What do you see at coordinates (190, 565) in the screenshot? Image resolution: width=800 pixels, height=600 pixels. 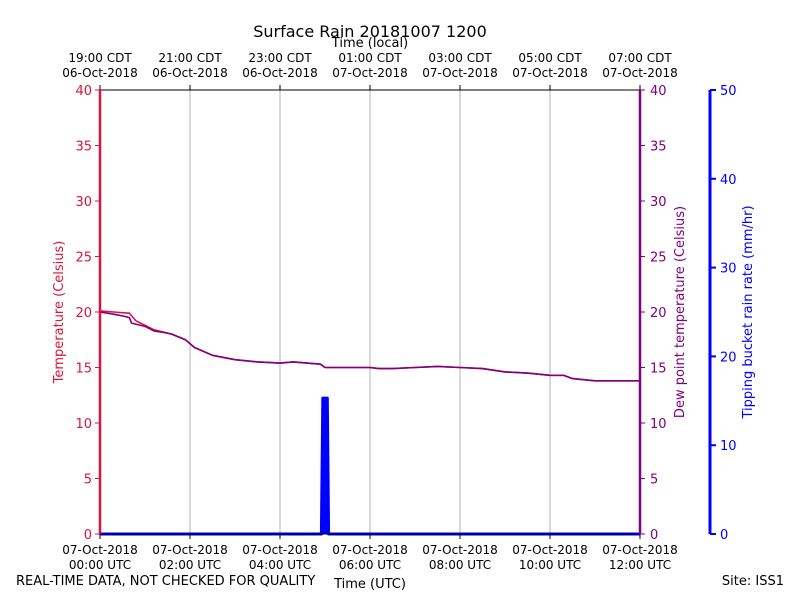 I see `bottom-tick-time: 02:00 UTC` at bounding box center [190, 565].